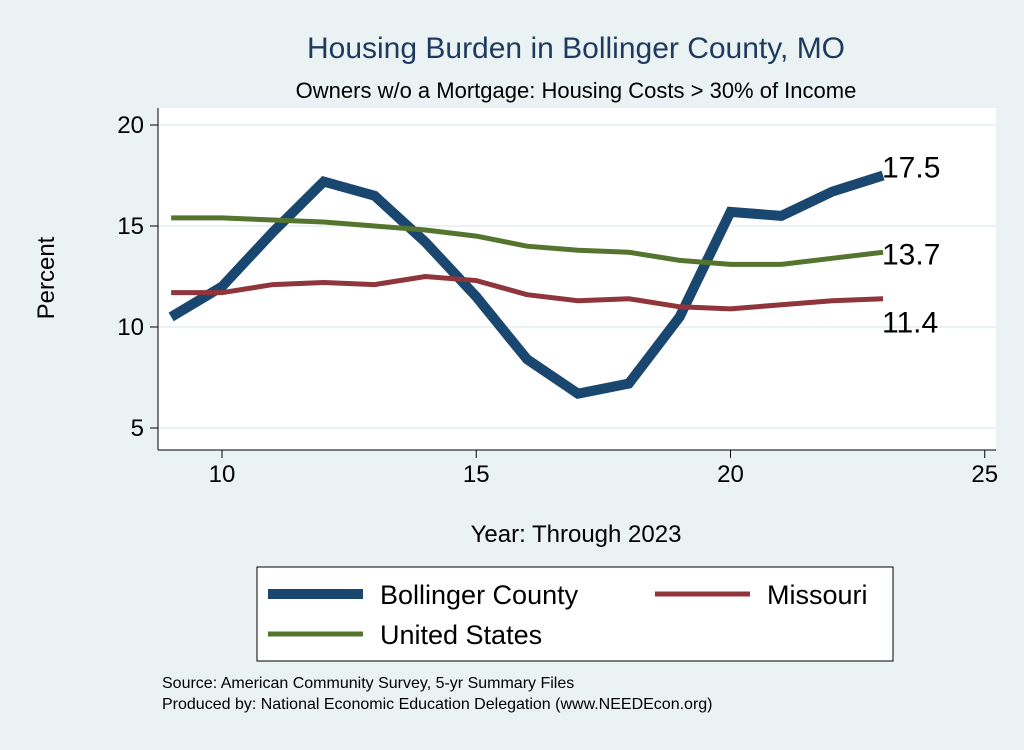 This screenshot has height=750, width=1024. What do you see at coordinates (910, 323) in the screenshot?
I see `end-label: 11.4` at bounding box center [910, 323].